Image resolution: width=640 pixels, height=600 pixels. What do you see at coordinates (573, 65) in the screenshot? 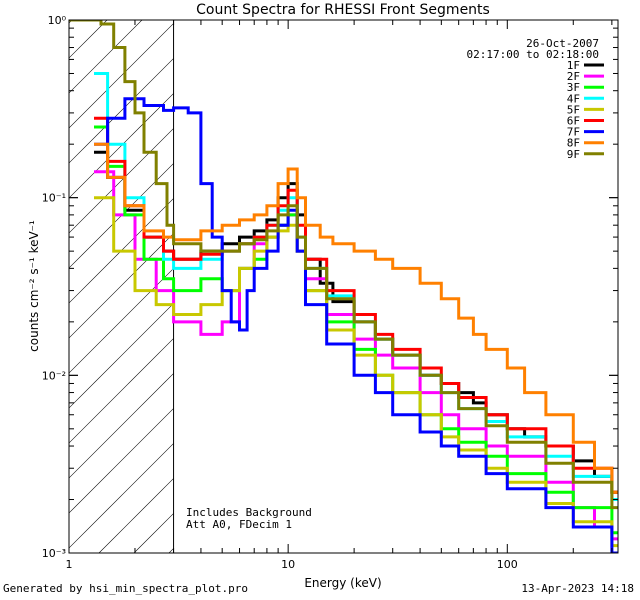
I see `legend-label-1F: 1F` at bounding box center [573, 65].